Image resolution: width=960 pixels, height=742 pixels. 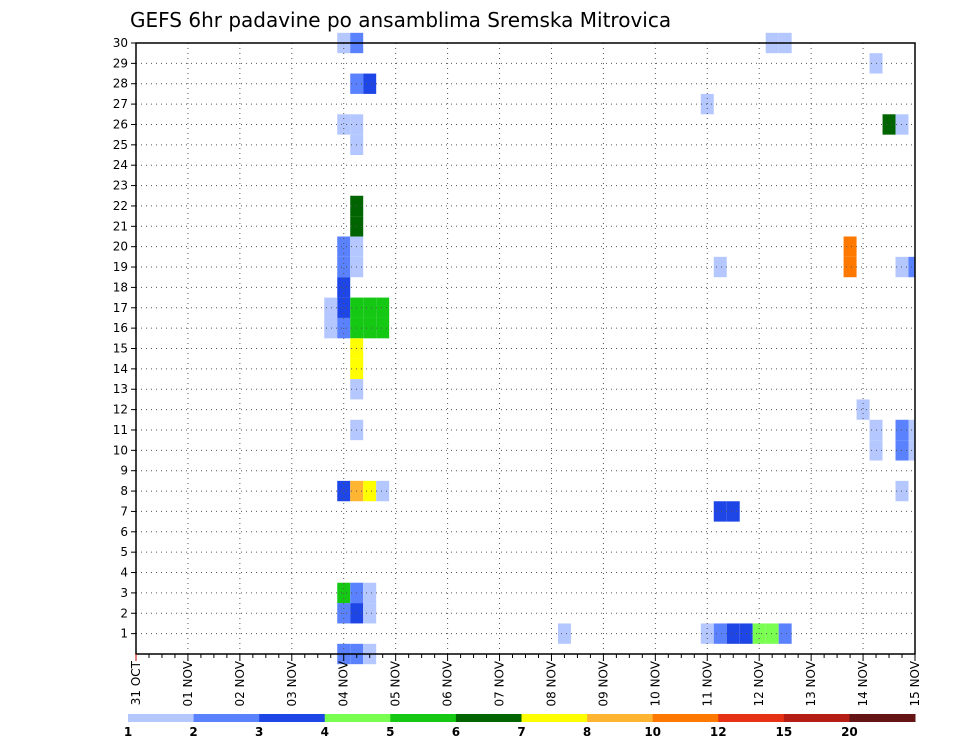 What do you see at coordinates (240, 683) in the screenshot?
I see `x-tick-label: 02 NOV` at bounding box center [240, 683].